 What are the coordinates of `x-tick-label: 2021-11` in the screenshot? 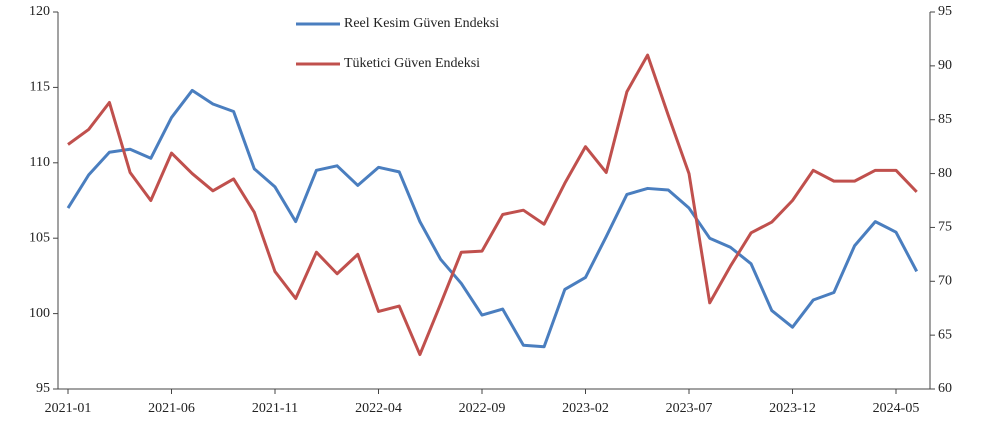 It's located at (275, 408).